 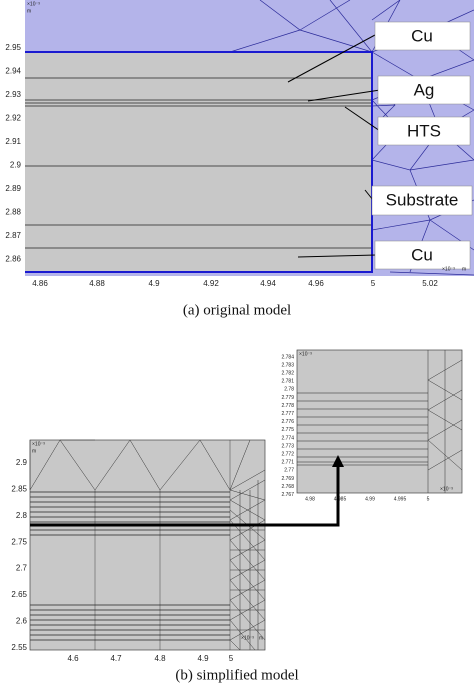 What do you see at coordinates (13, 235) in the screenshot?
I see `y-tick-label: 2.87` at bounding box center [13, 235].